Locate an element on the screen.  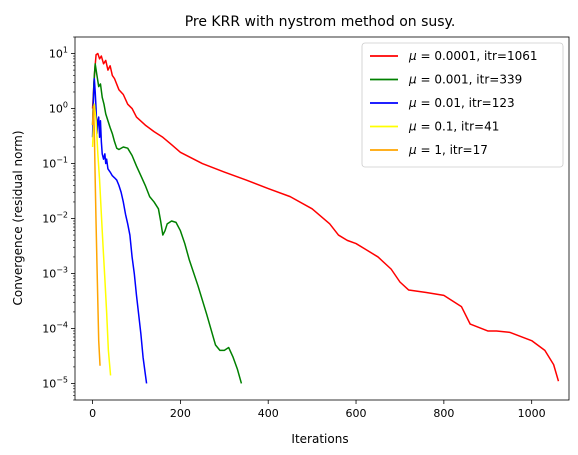
x-tick-label: 400 is located at coordinates (268, 413).